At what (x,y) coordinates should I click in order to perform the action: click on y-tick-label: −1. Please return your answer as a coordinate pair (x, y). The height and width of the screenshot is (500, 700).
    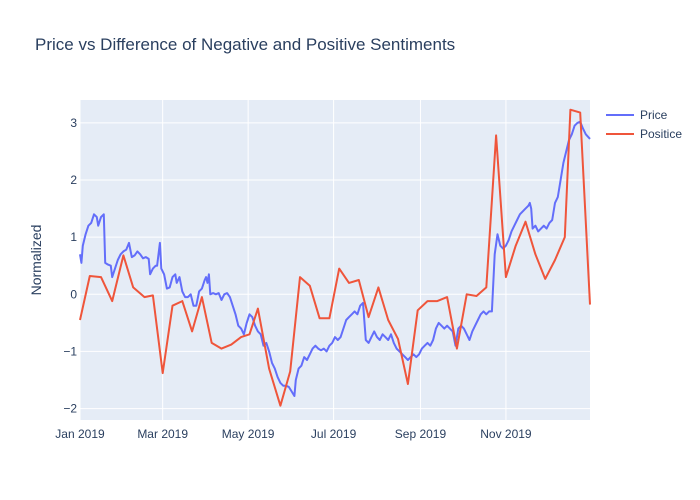
    Looking at the image, I should click on (70, 351).